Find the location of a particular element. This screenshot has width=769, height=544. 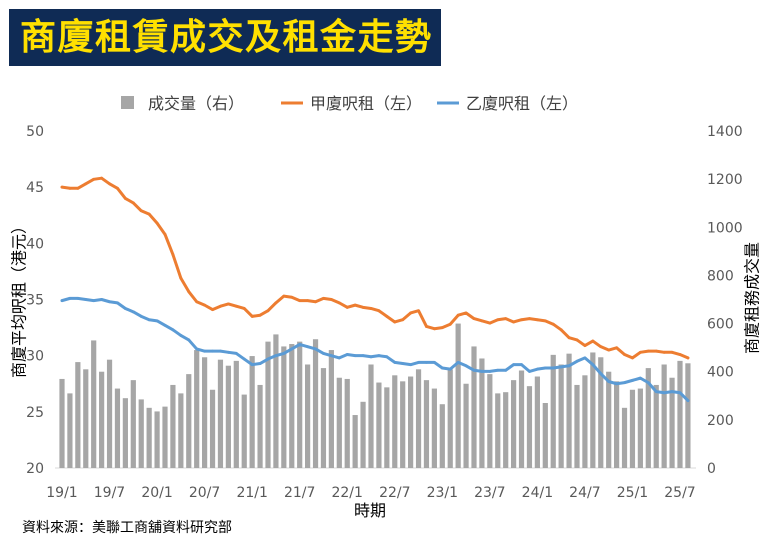

y-left-tick-label: 35 is located at coordinates (35, 301).